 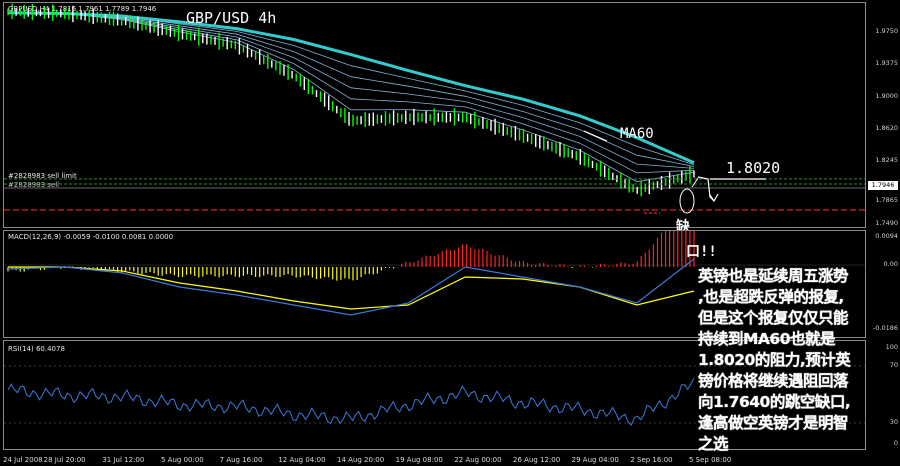 What do you see at coordinates (773, 318) in the screenshot?
I see `commentary-line: 但是这个报复仅仅只能` at bounding box center [773, 318].